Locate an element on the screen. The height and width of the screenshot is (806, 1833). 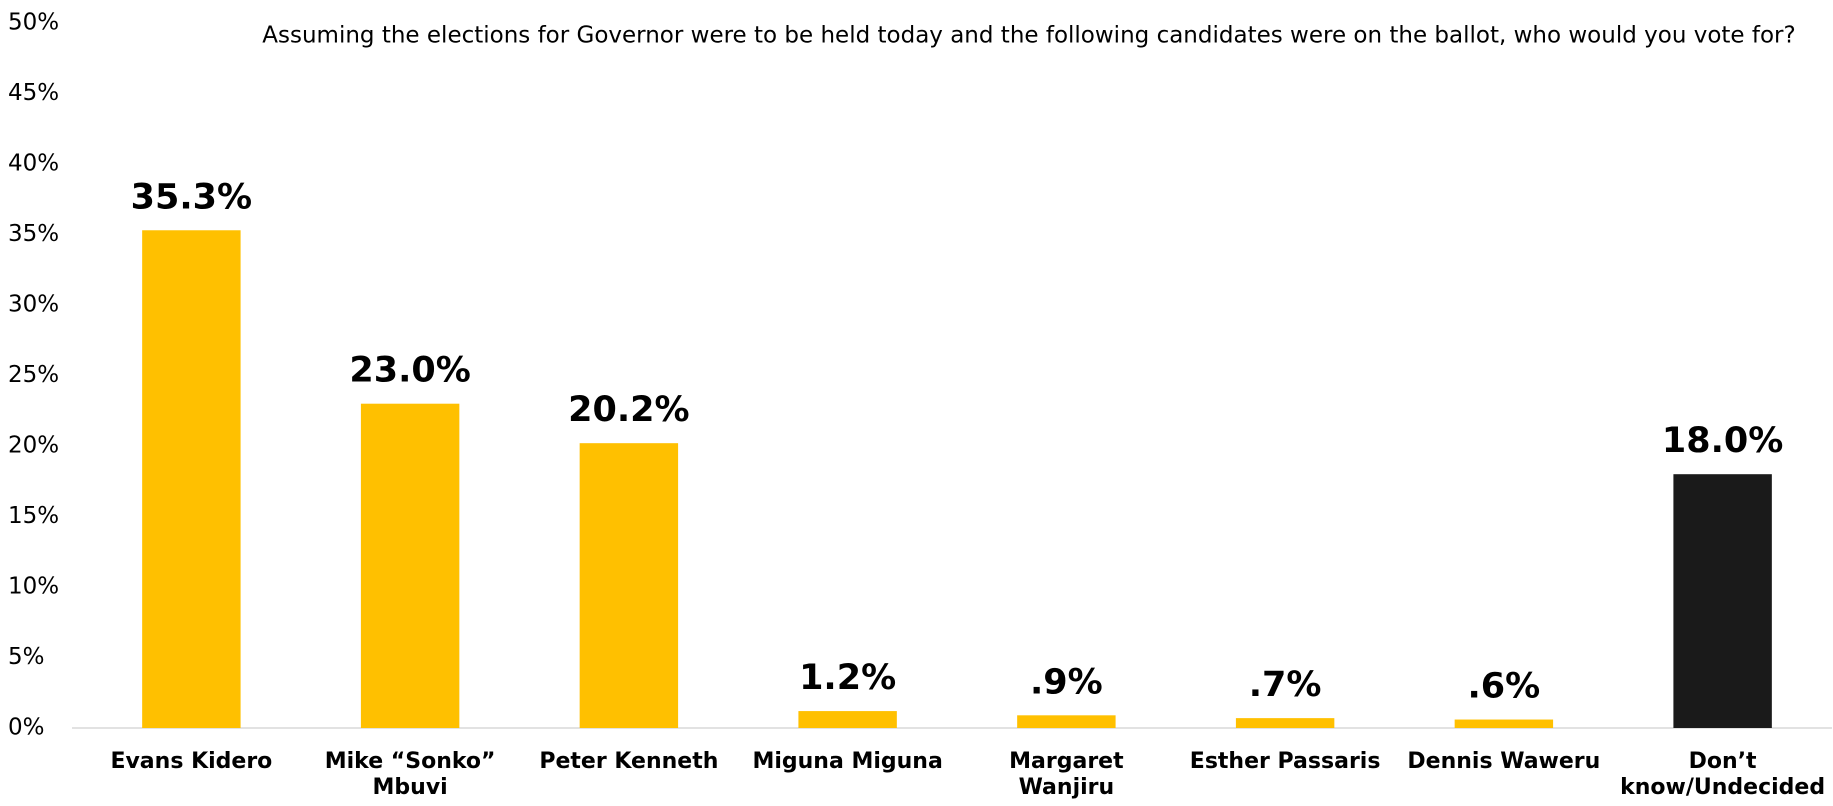
y-tick-label: 50% is located at coordinates (33, 23).